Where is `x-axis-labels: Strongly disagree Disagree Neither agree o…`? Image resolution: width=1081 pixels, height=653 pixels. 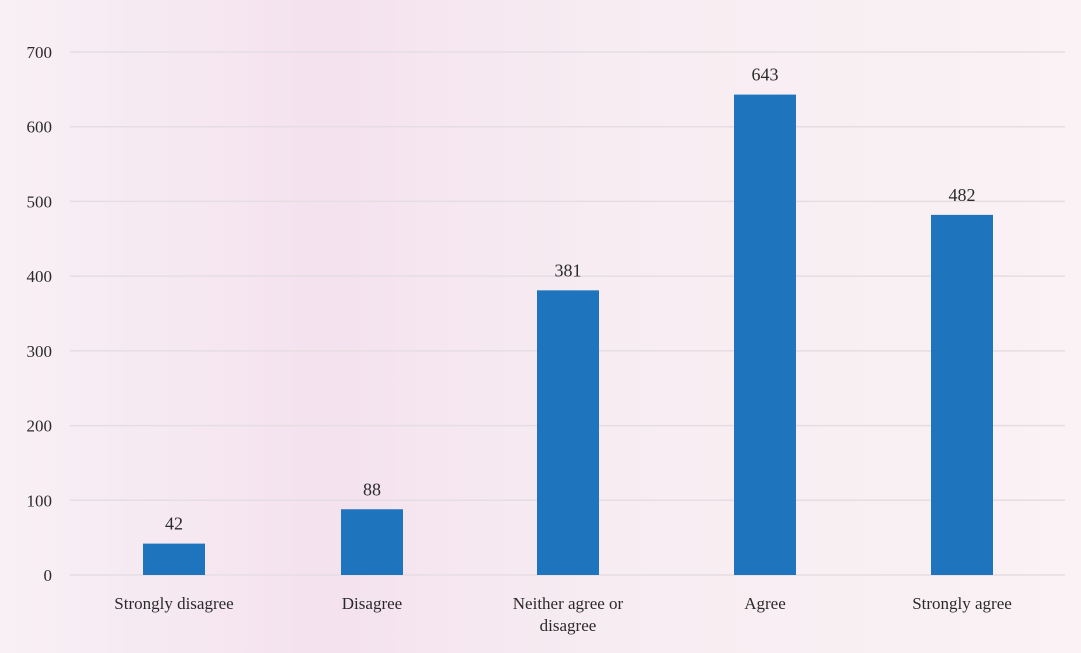
x-axis-labels: Strongly disagree Disagree Neither agree o… is located at coordinates (563, 614).